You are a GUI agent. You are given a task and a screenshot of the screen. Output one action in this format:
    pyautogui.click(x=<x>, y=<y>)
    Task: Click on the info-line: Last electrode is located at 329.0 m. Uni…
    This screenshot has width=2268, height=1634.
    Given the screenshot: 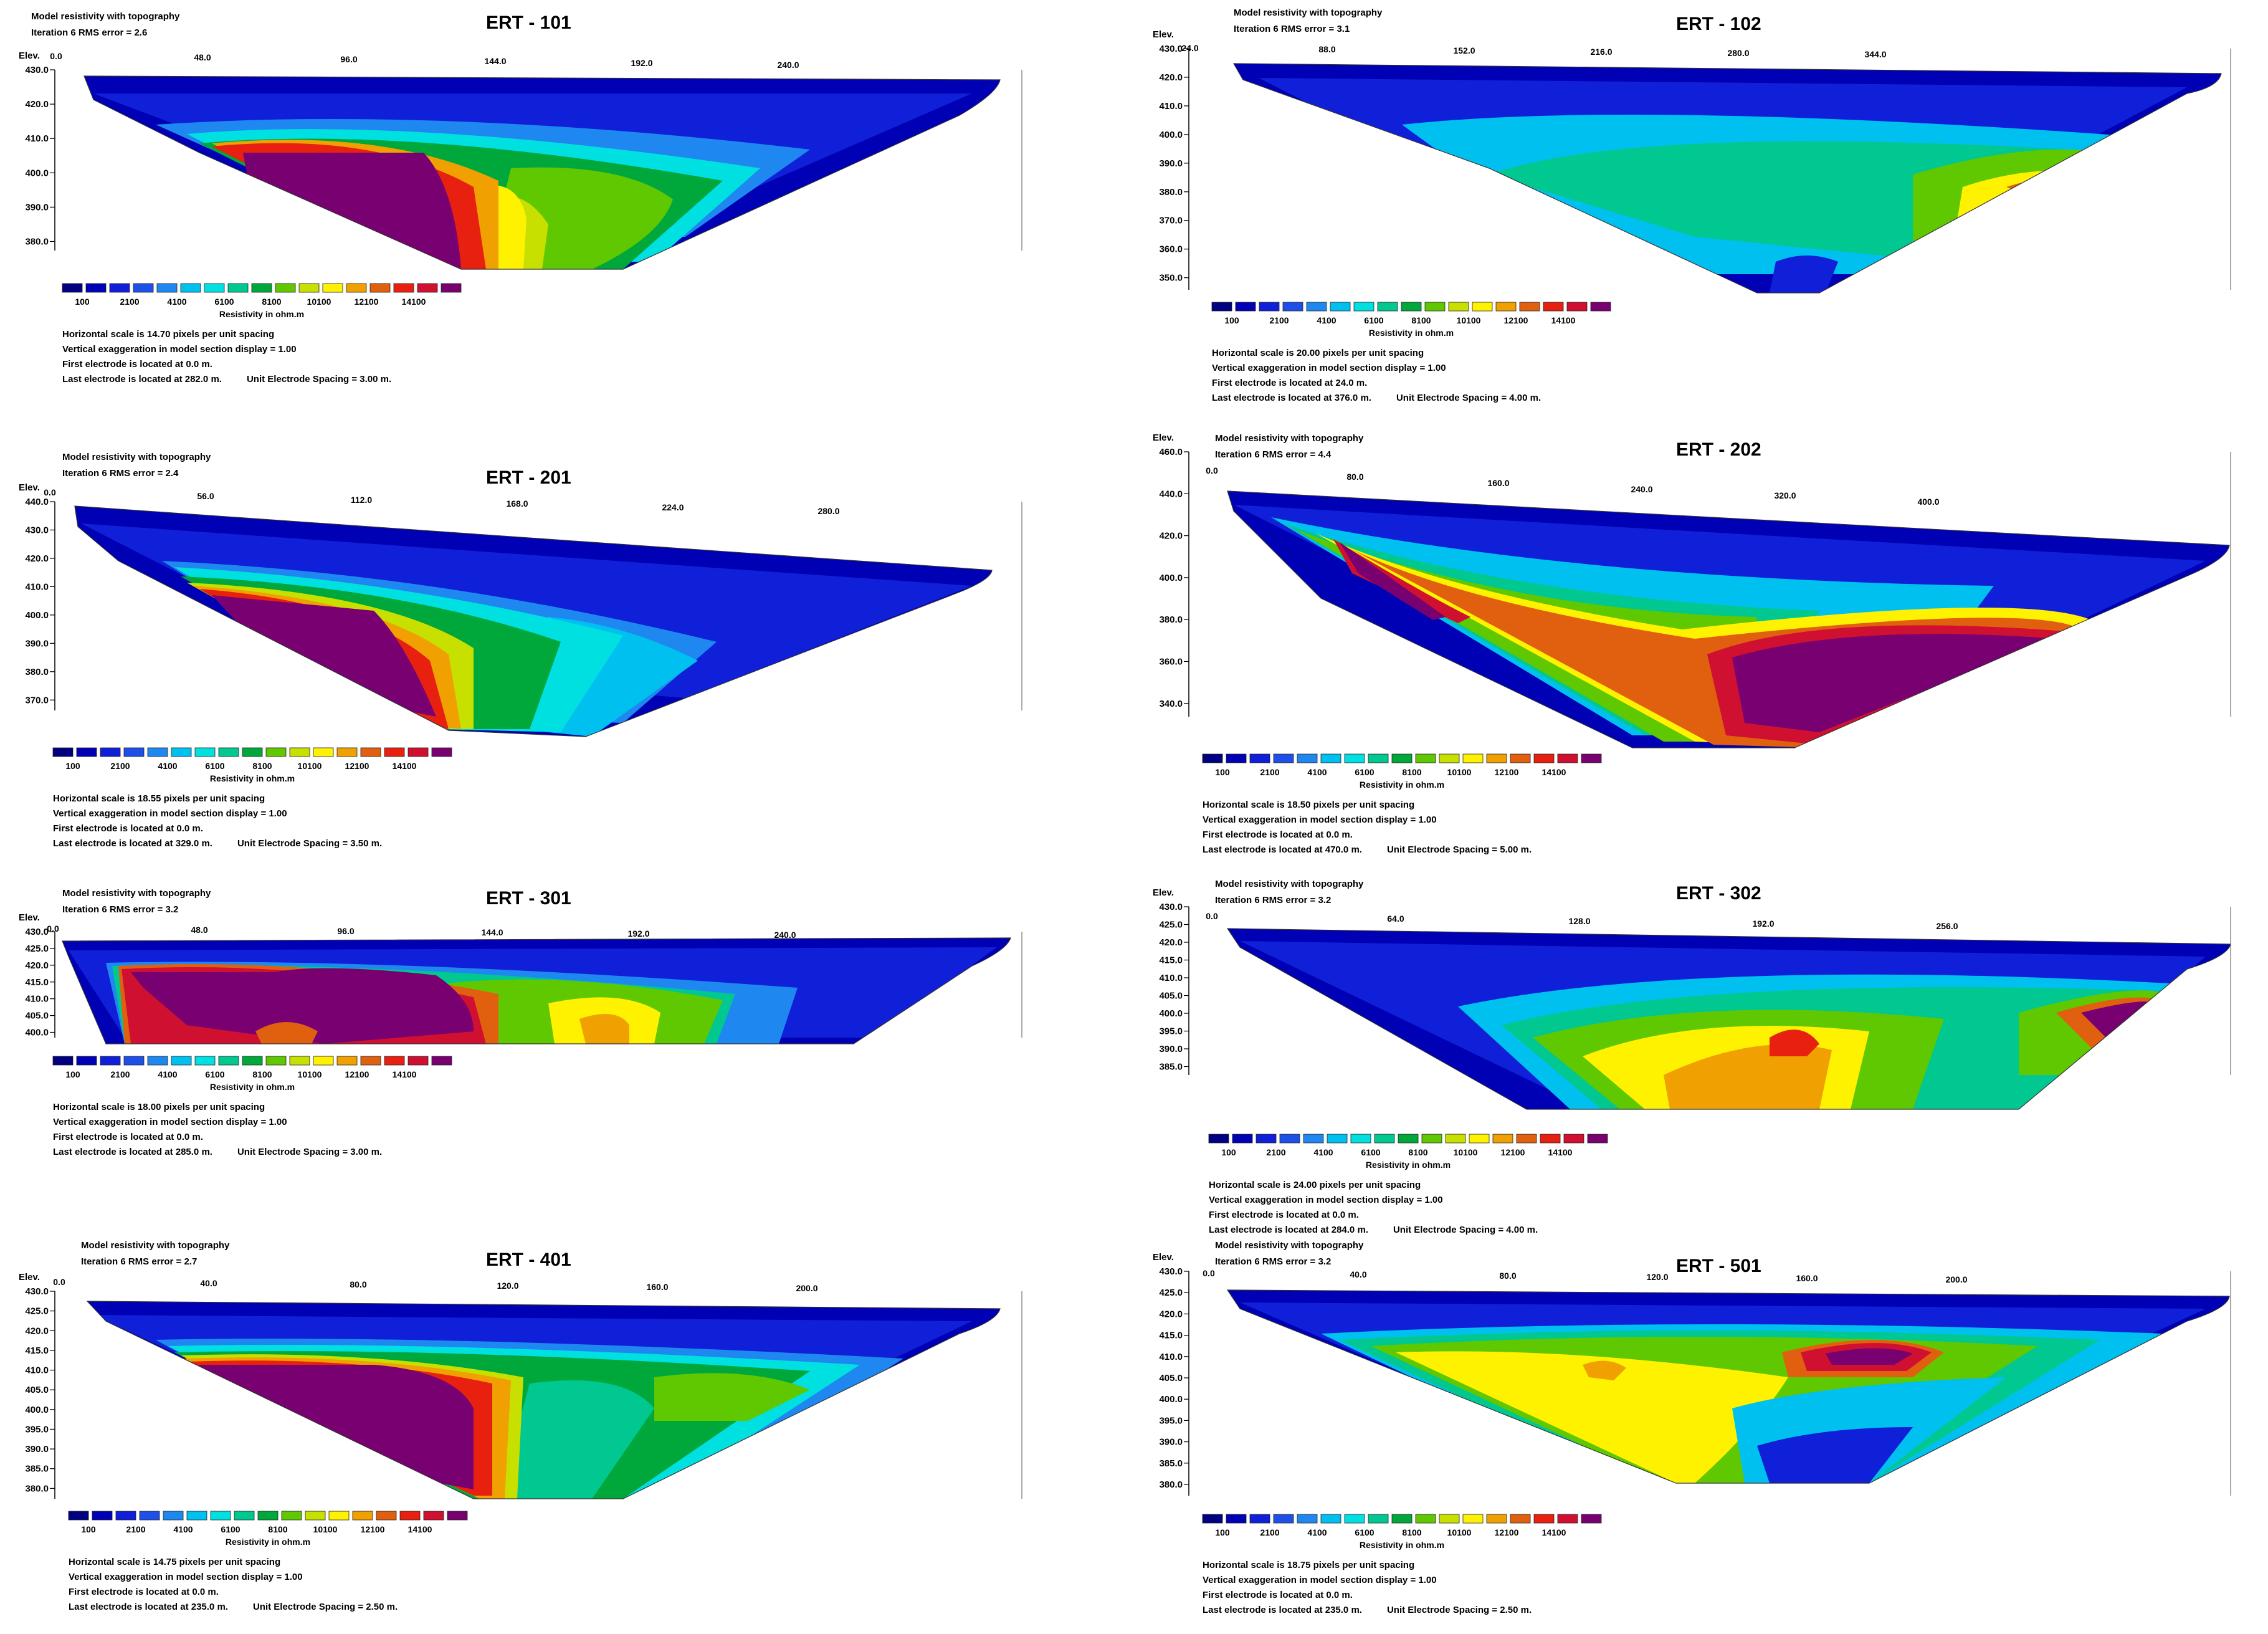 What is the action you would take?
    pyautogui.click(x=217, y=843)
    